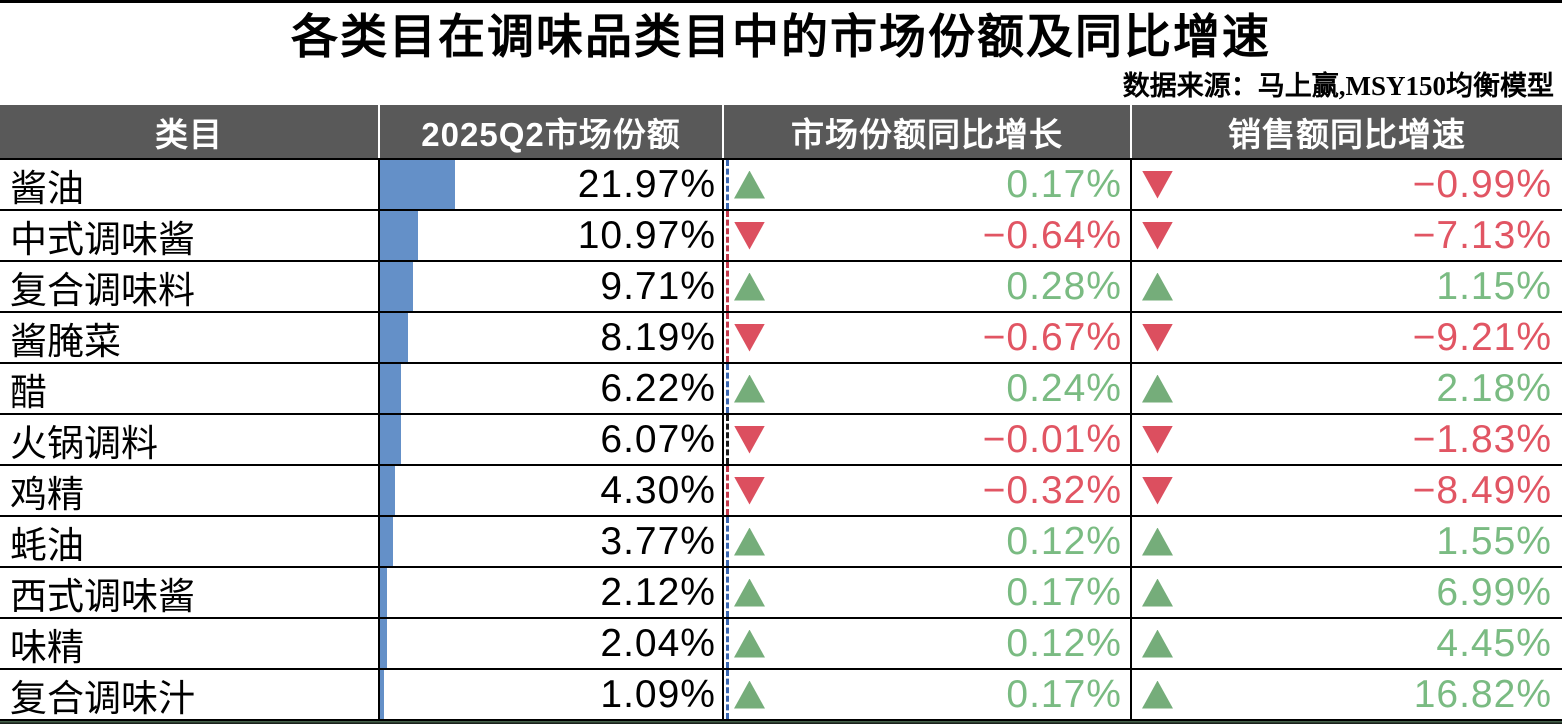 The height and width of the screenshot is (724, 1562). I want to click on share-yoy-cell: −0.67%, so click(926, 337).